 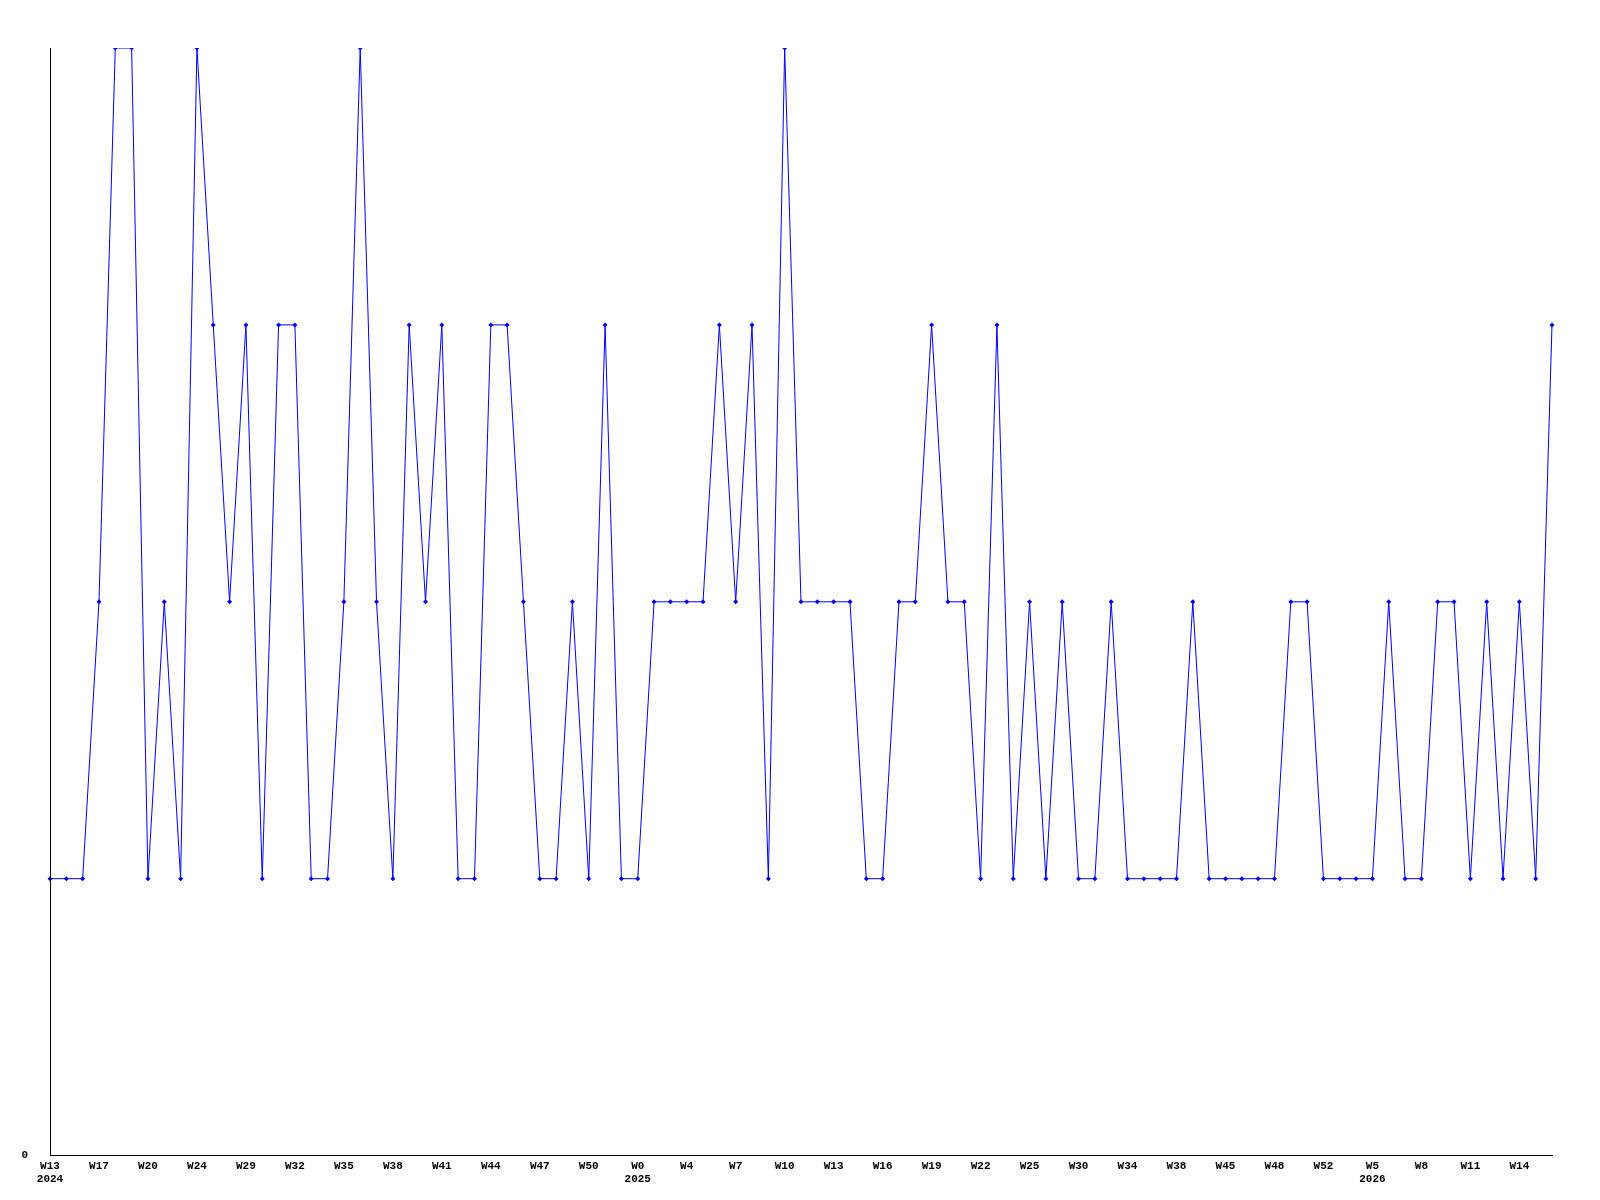 I want to click on x-tick-label: W7, so click(x=736, y=1165).